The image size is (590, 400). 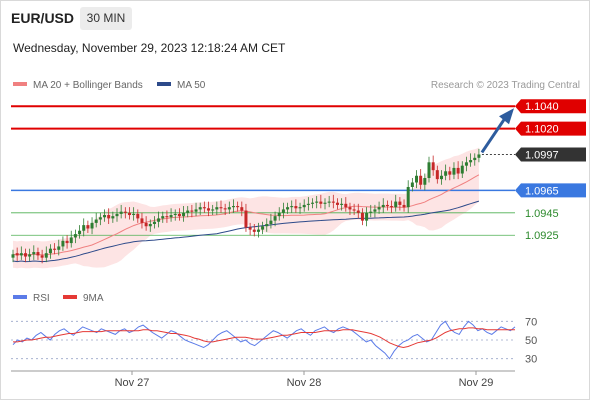 What do you see at coordinates (542, 214) in the screenshot?
I see `support-label-1.0945: 1.0945` at bounding box center [542, 214].